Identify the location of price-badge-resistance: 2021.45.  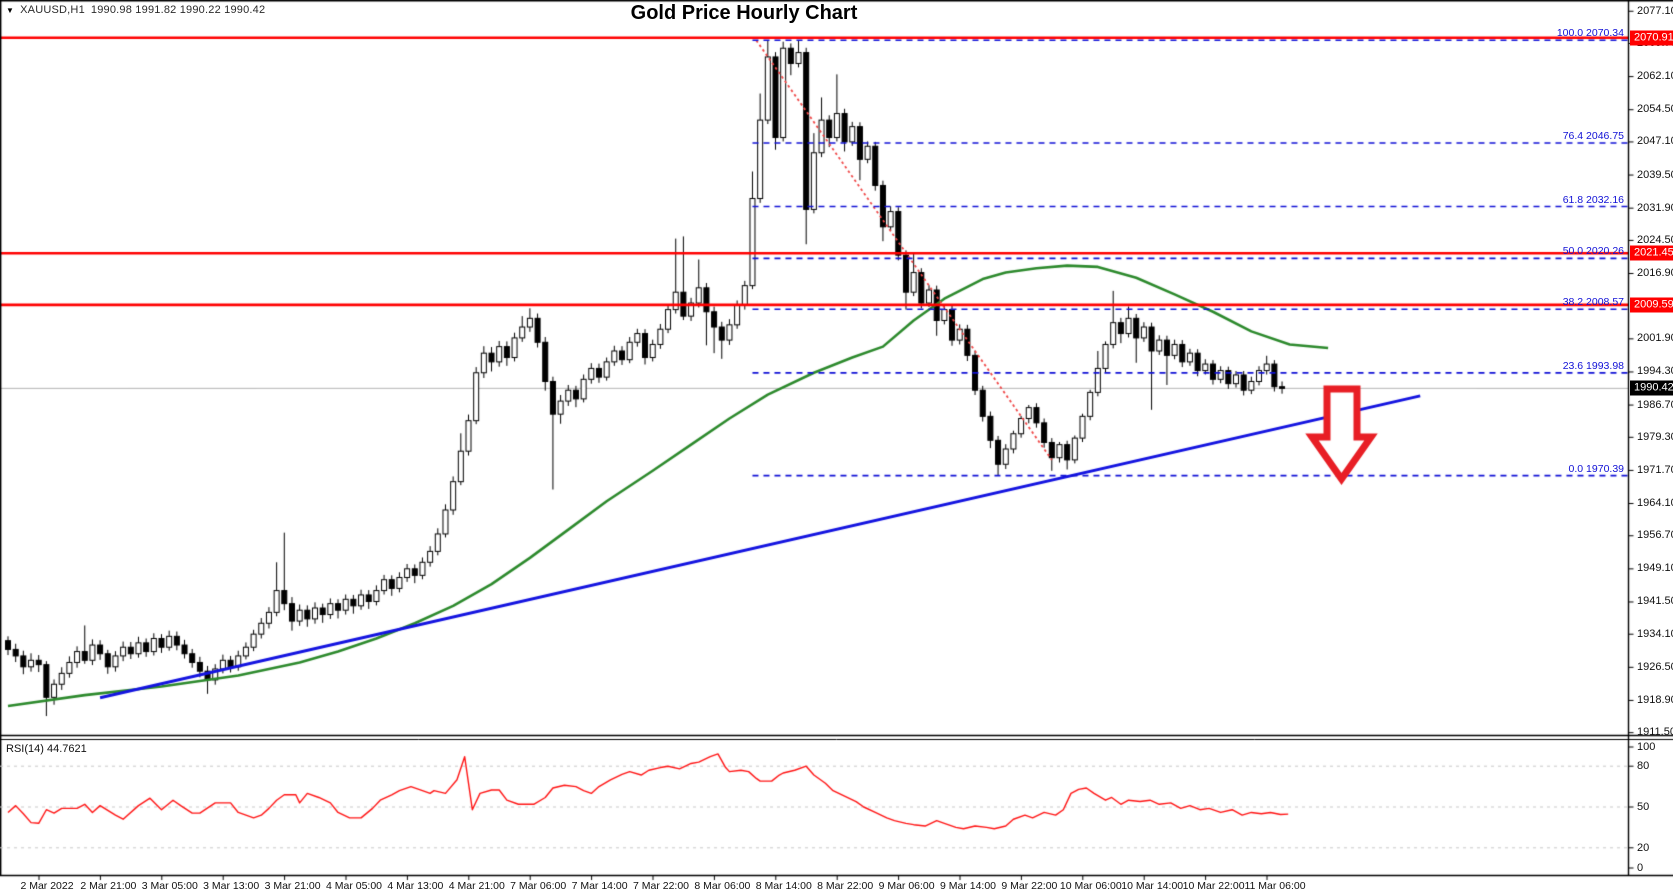
(1651, 253).